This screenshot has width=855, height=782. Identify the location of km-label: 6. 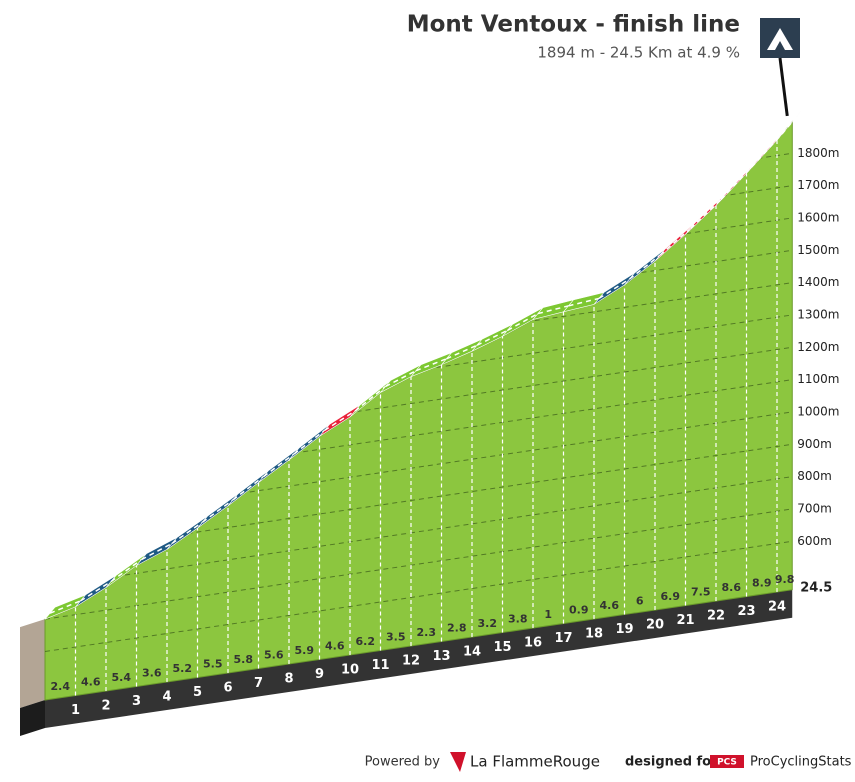
(227, 688).